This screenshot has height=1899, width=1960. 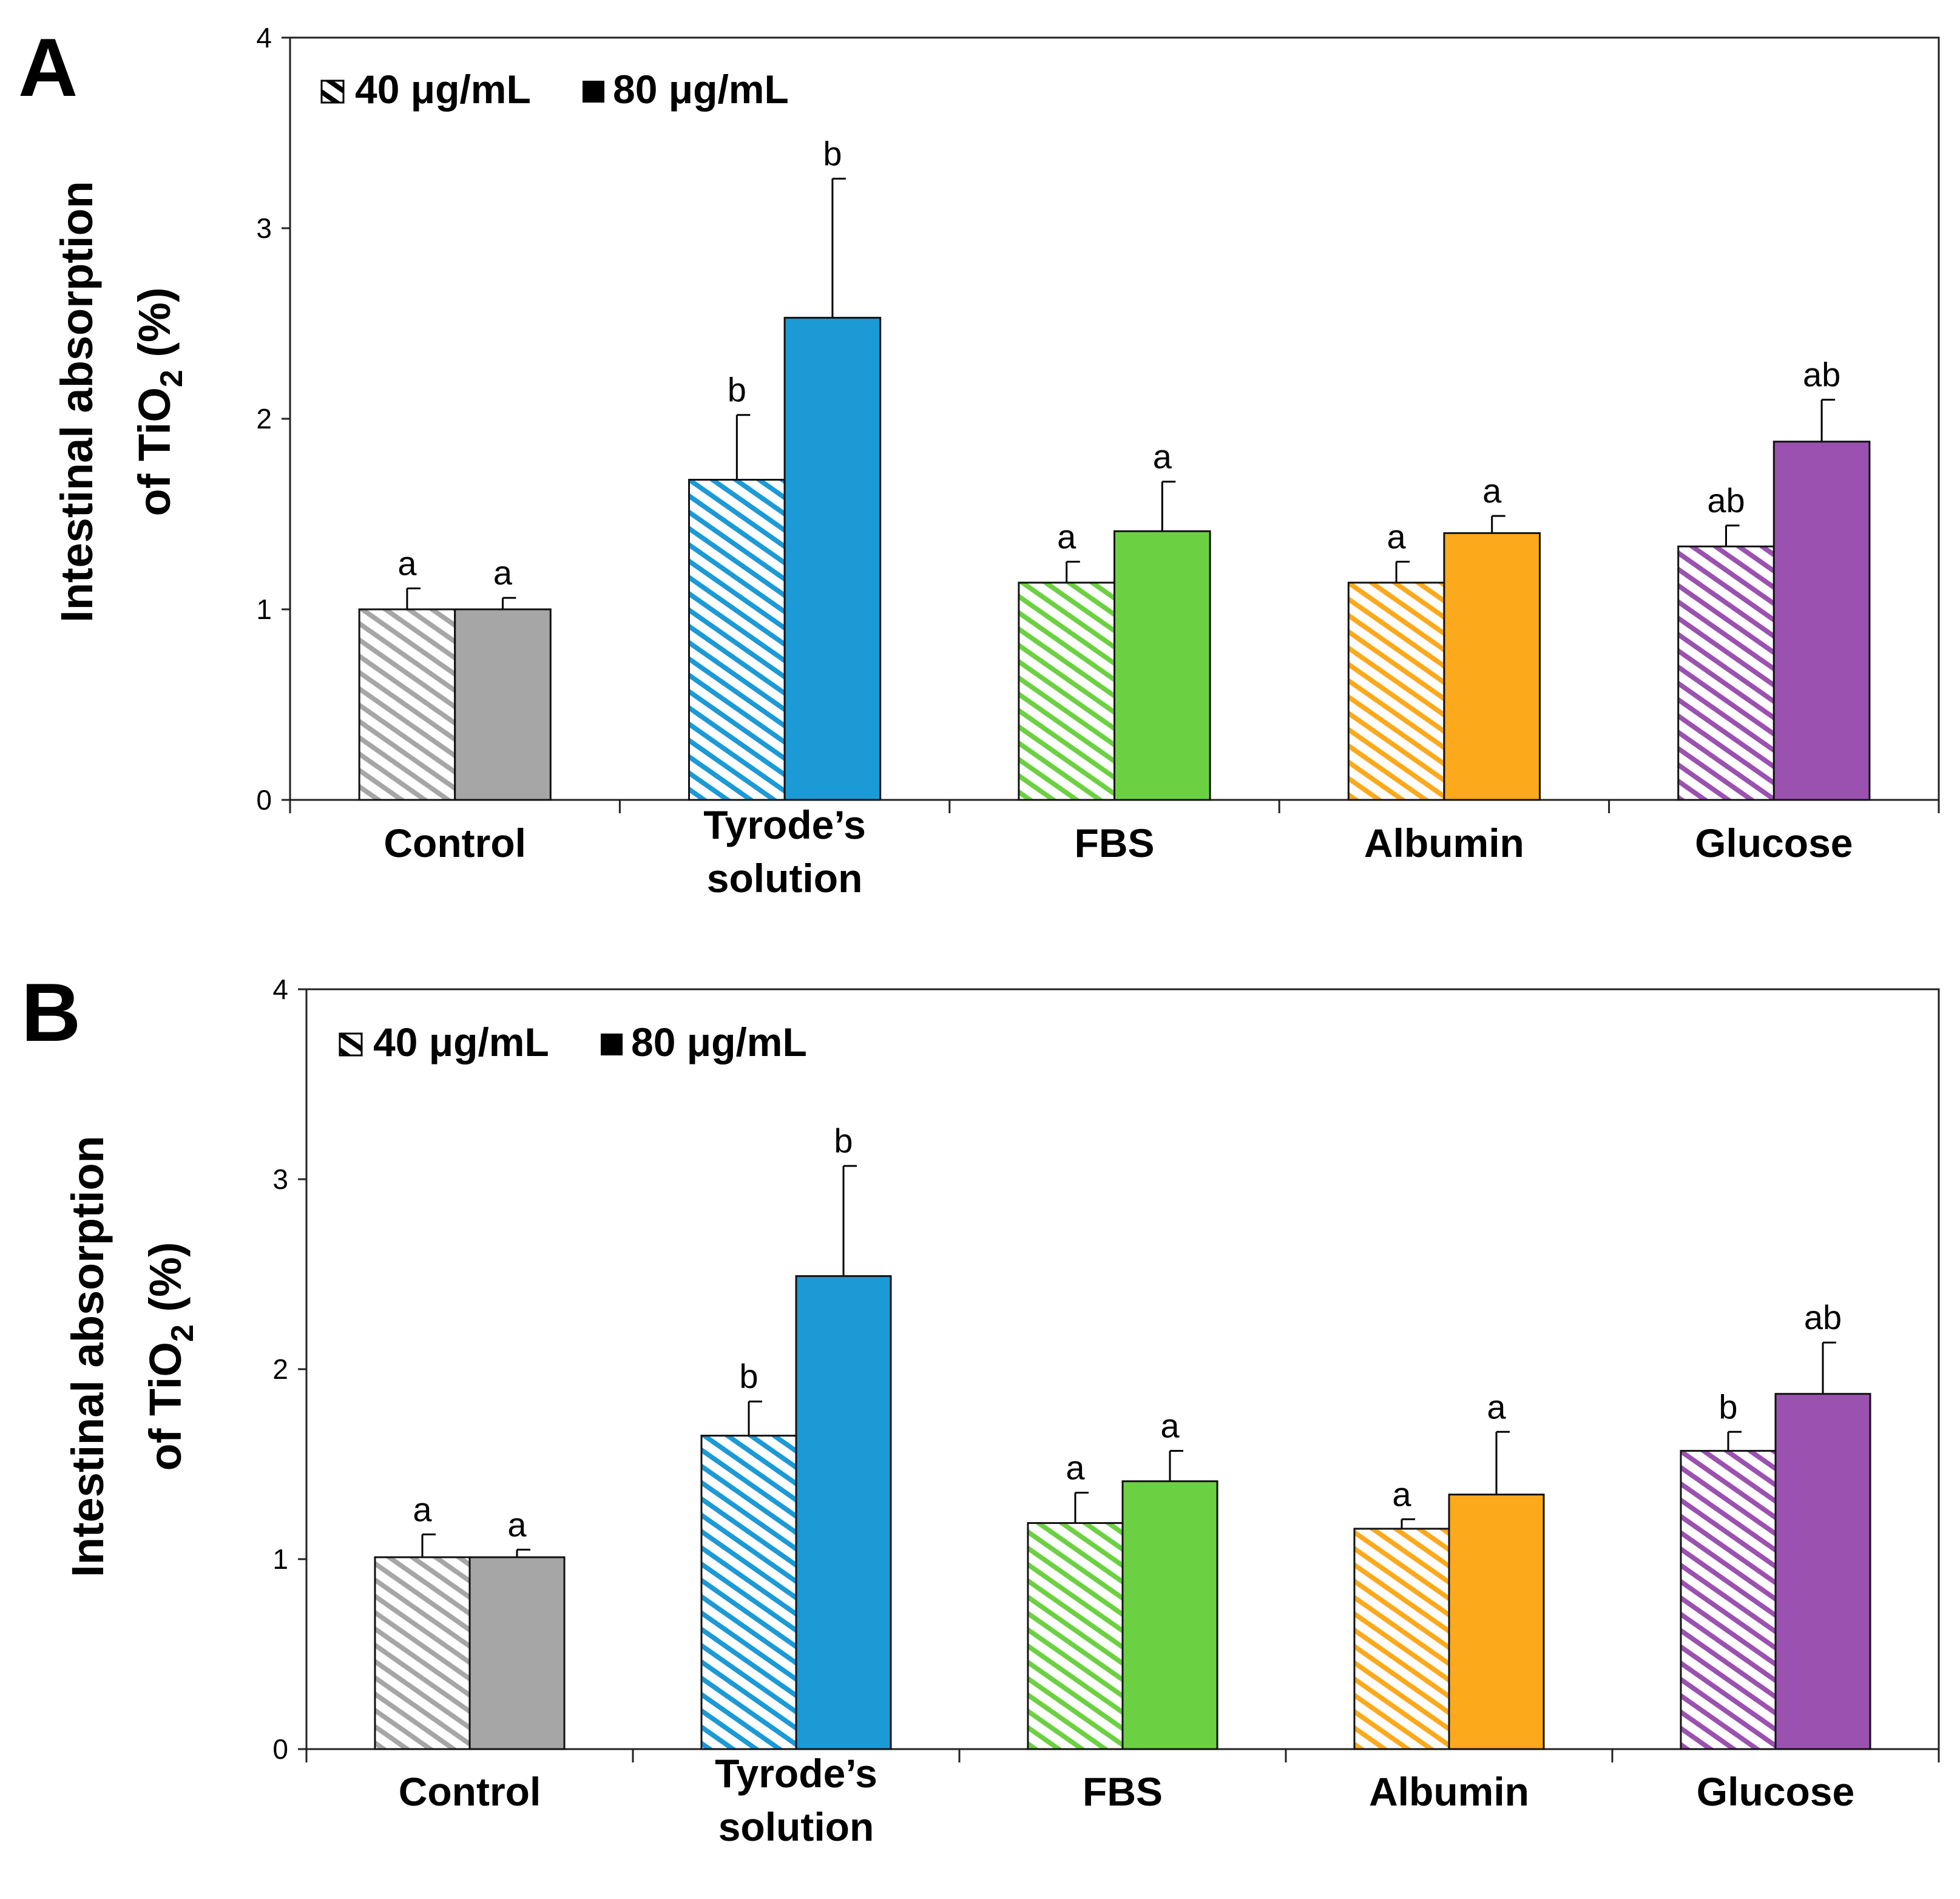 What do you see at coordinates (51, 1012) in the screenshot?
I see `panel-label: B` at bounding box center [51, 1012].